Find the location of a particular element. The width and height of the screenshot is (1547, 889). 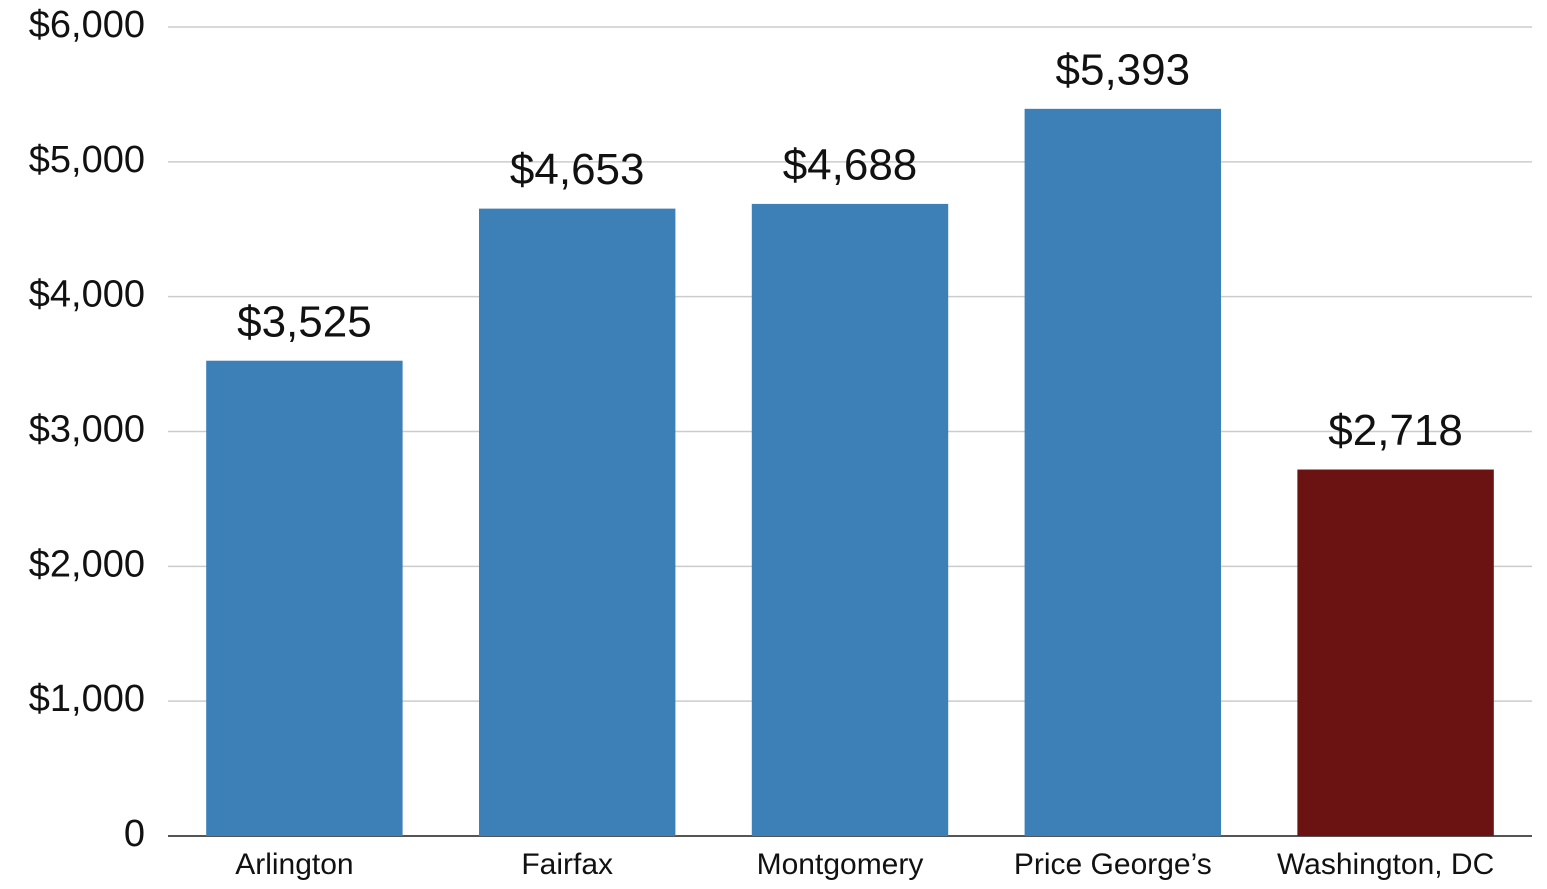

y-tick-label: 0 is located at coordinates (134, 834).